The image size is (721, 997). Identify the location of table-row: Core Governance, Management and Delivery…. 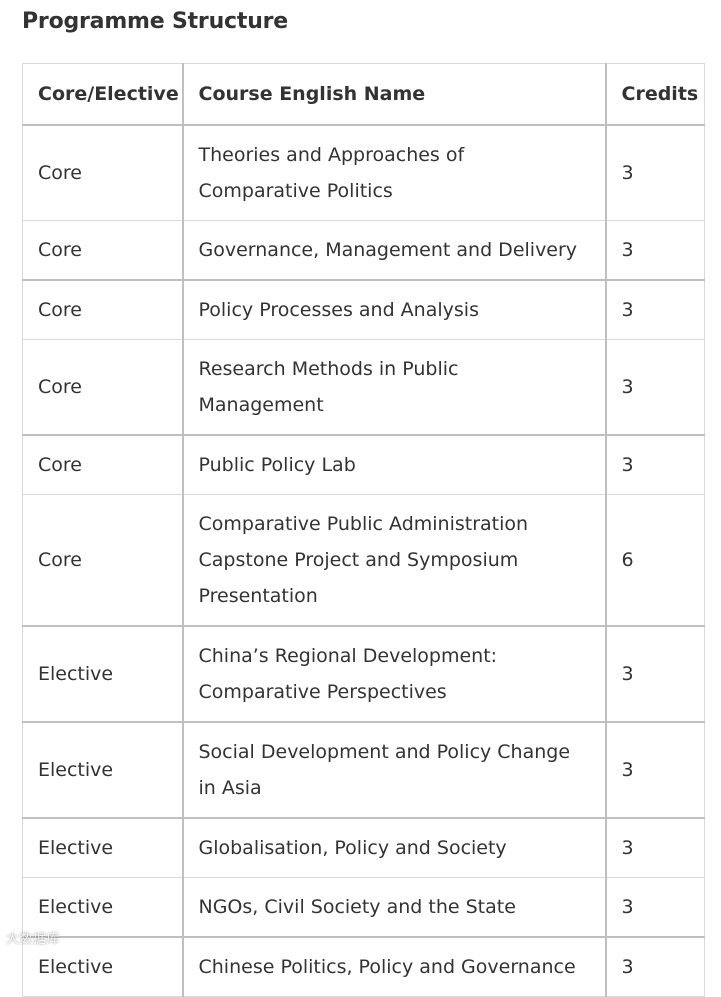
(363, 250).